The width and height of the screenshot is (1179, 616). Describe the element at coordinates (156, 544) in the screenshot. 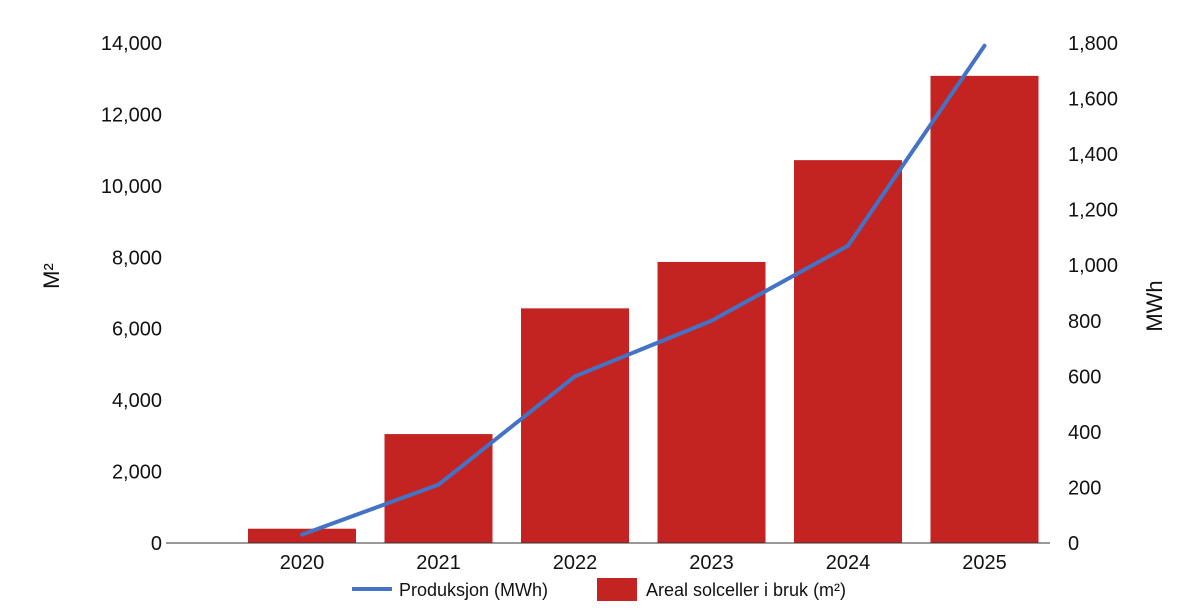

I see `y-left-tick-label: 0` at that location.